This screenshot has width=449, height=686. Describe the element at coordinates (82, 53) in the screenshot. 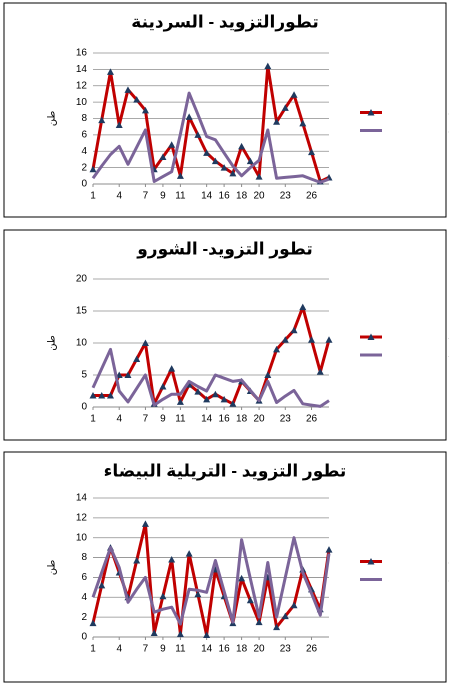

I see `y-tick-label: 16` at that location.